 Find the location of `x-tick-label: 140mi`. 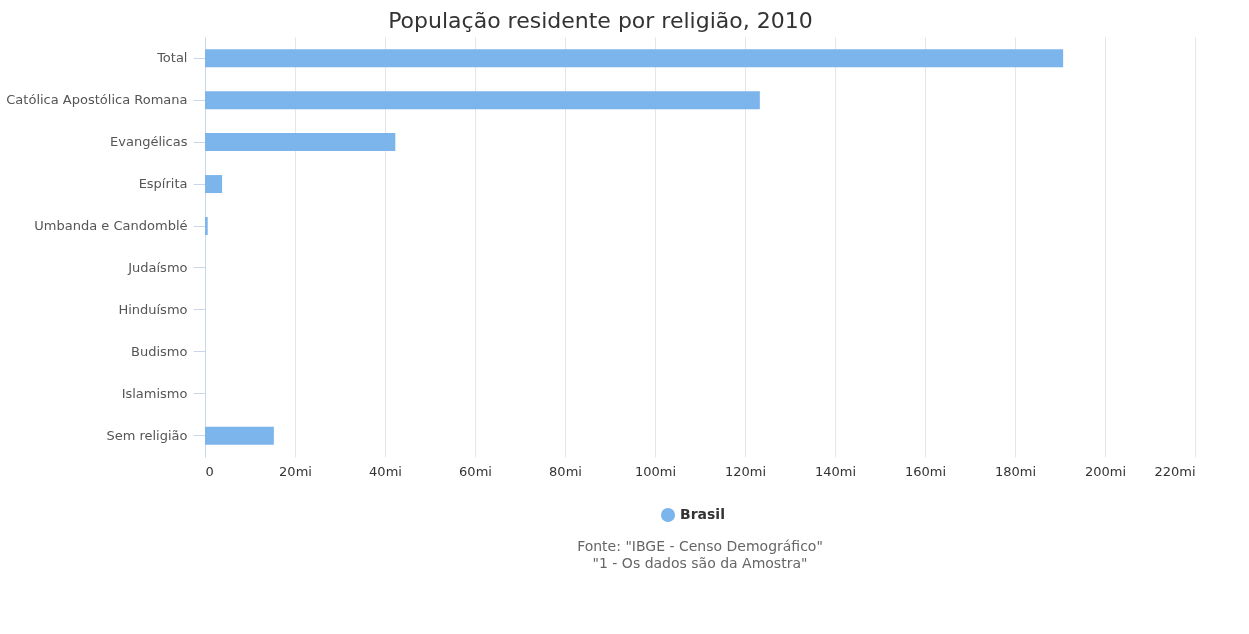

x-tick-label: 140mi is located at coordinates (835, 471).